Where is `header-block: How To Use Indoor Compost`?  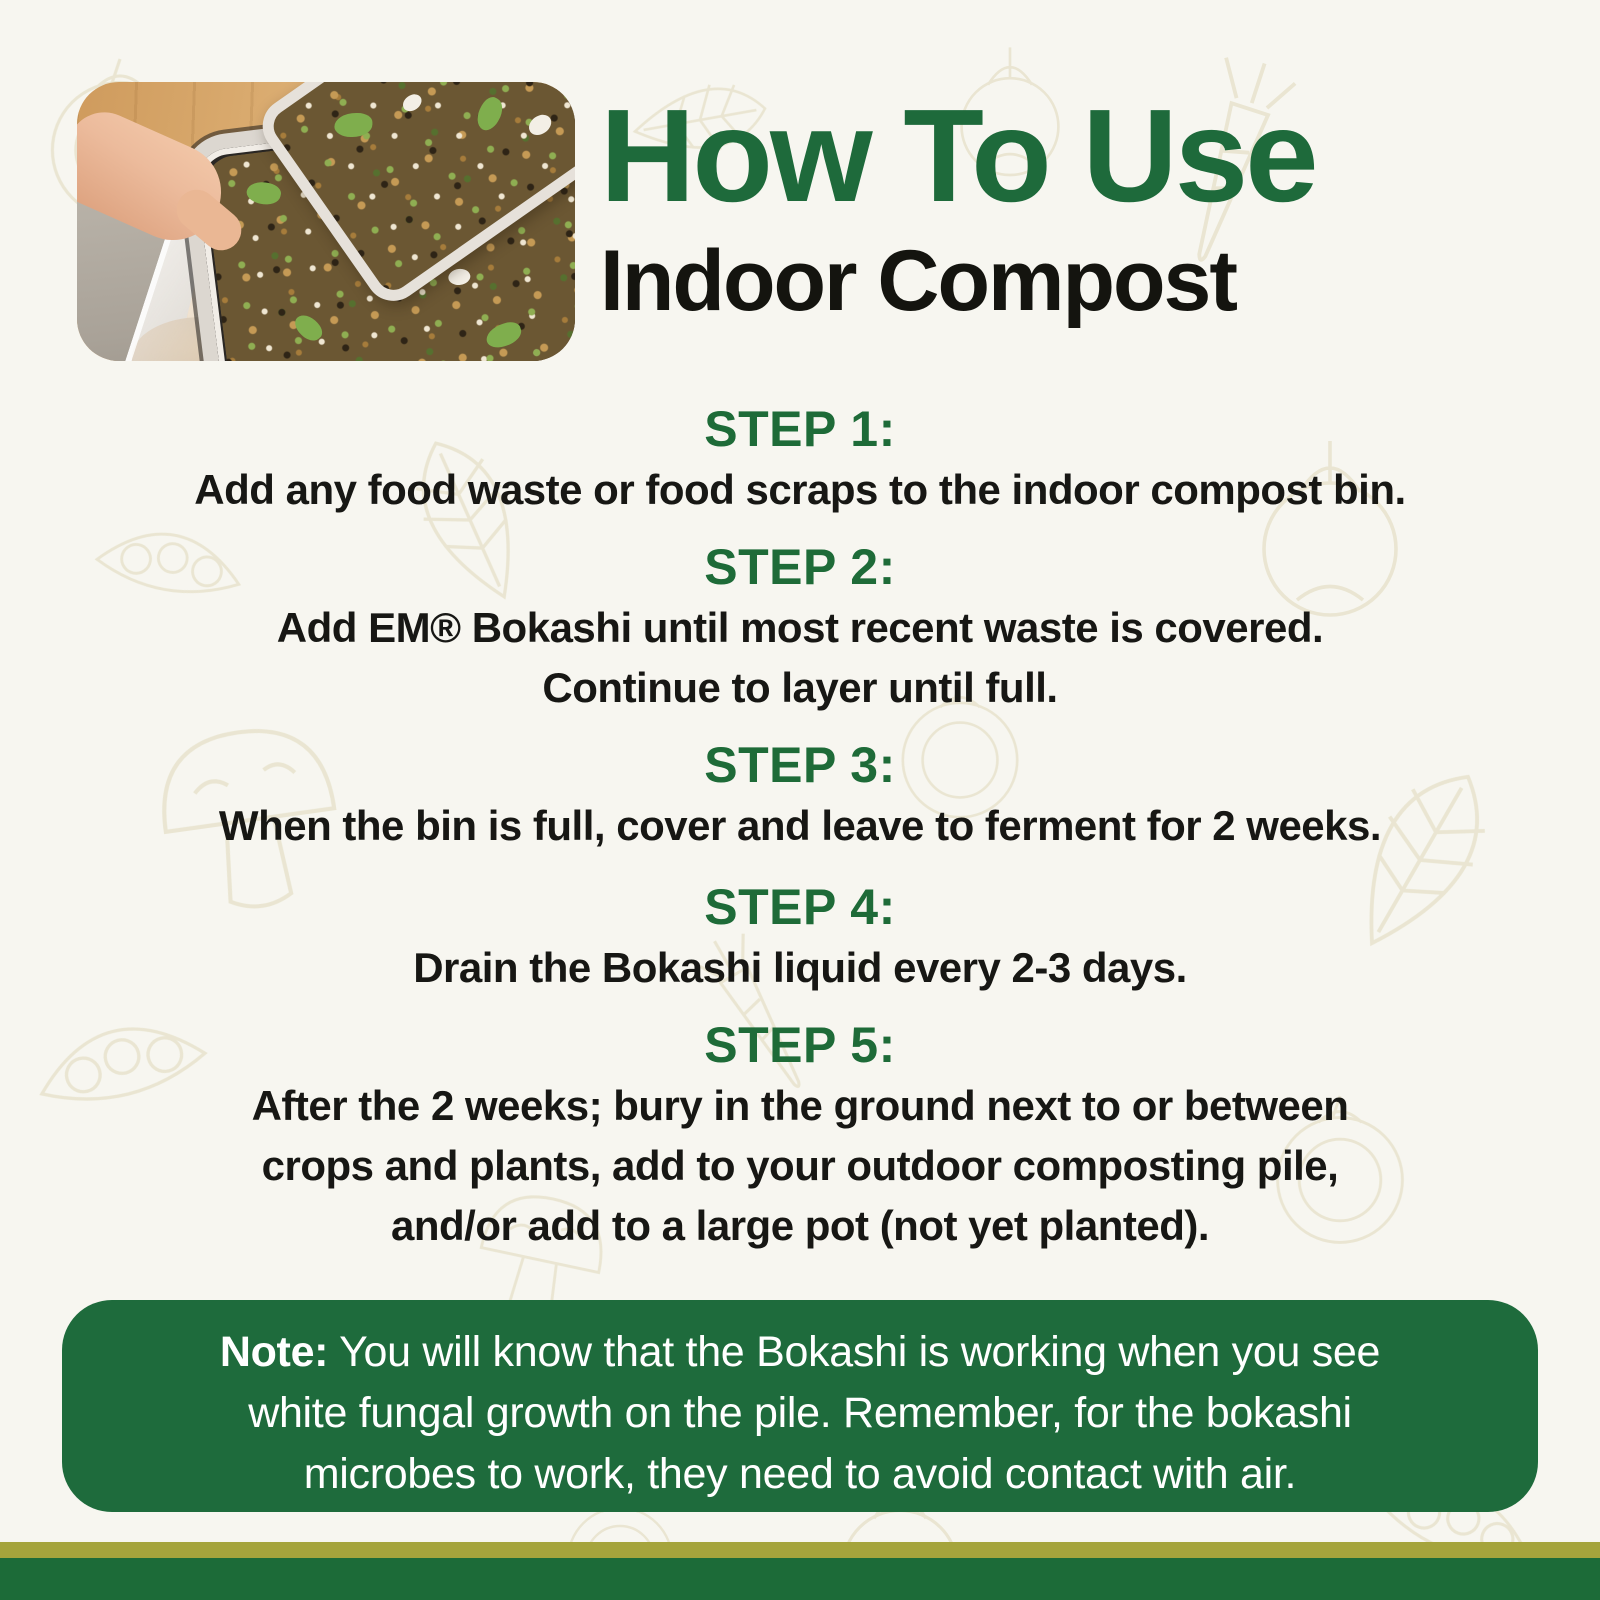
header-block: How To Use Indoor Compost is located at coordinates (1060, 205).